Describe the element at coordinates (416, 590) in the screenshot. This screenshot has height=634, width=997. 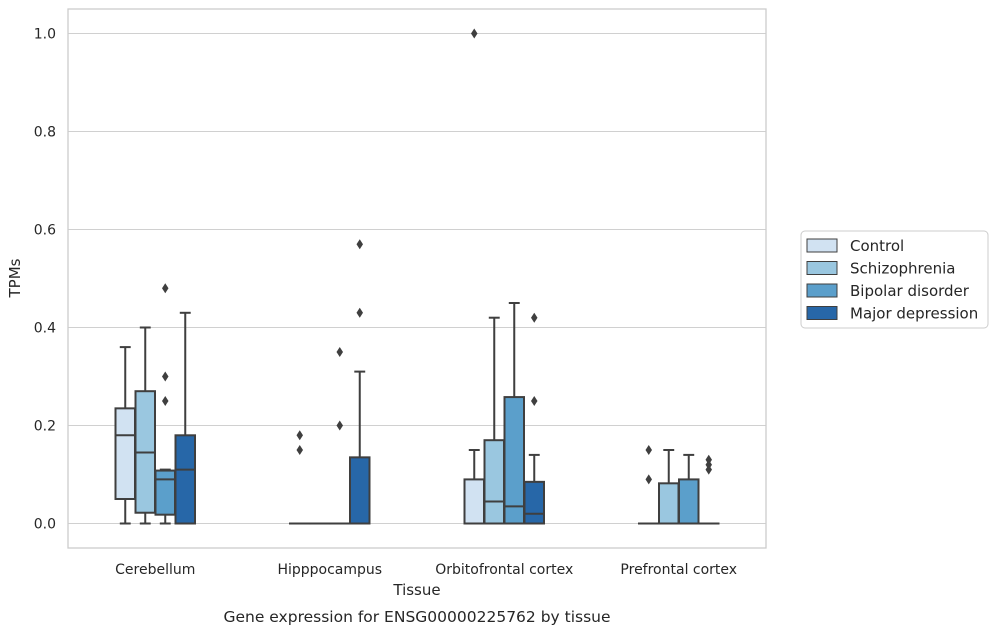
I see `x-axis-title: Tissue` at that location.